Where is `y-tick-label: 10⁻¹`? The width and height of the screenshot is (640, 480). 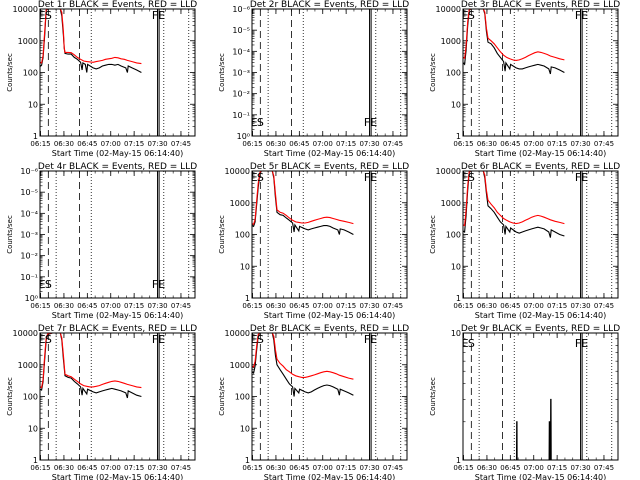 y-tick-label: 10⁻¹ is located at coordinates (29, 277).